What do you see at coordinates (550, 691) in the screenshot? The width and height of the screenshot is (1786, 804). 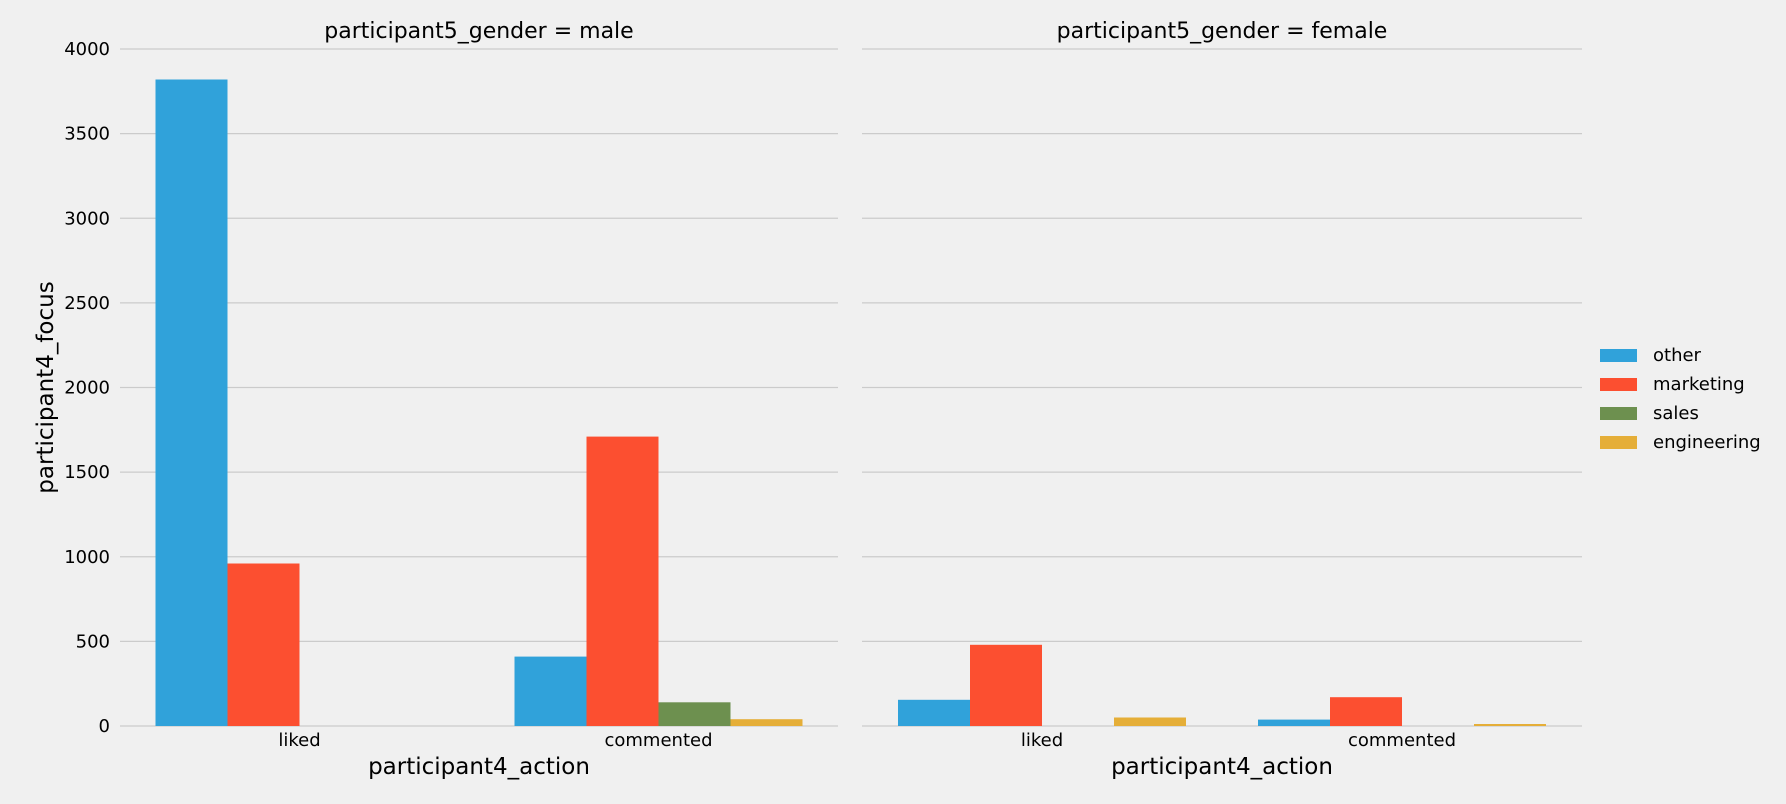 I see `bar-0-commented-other` at bounding box center [550, 691].